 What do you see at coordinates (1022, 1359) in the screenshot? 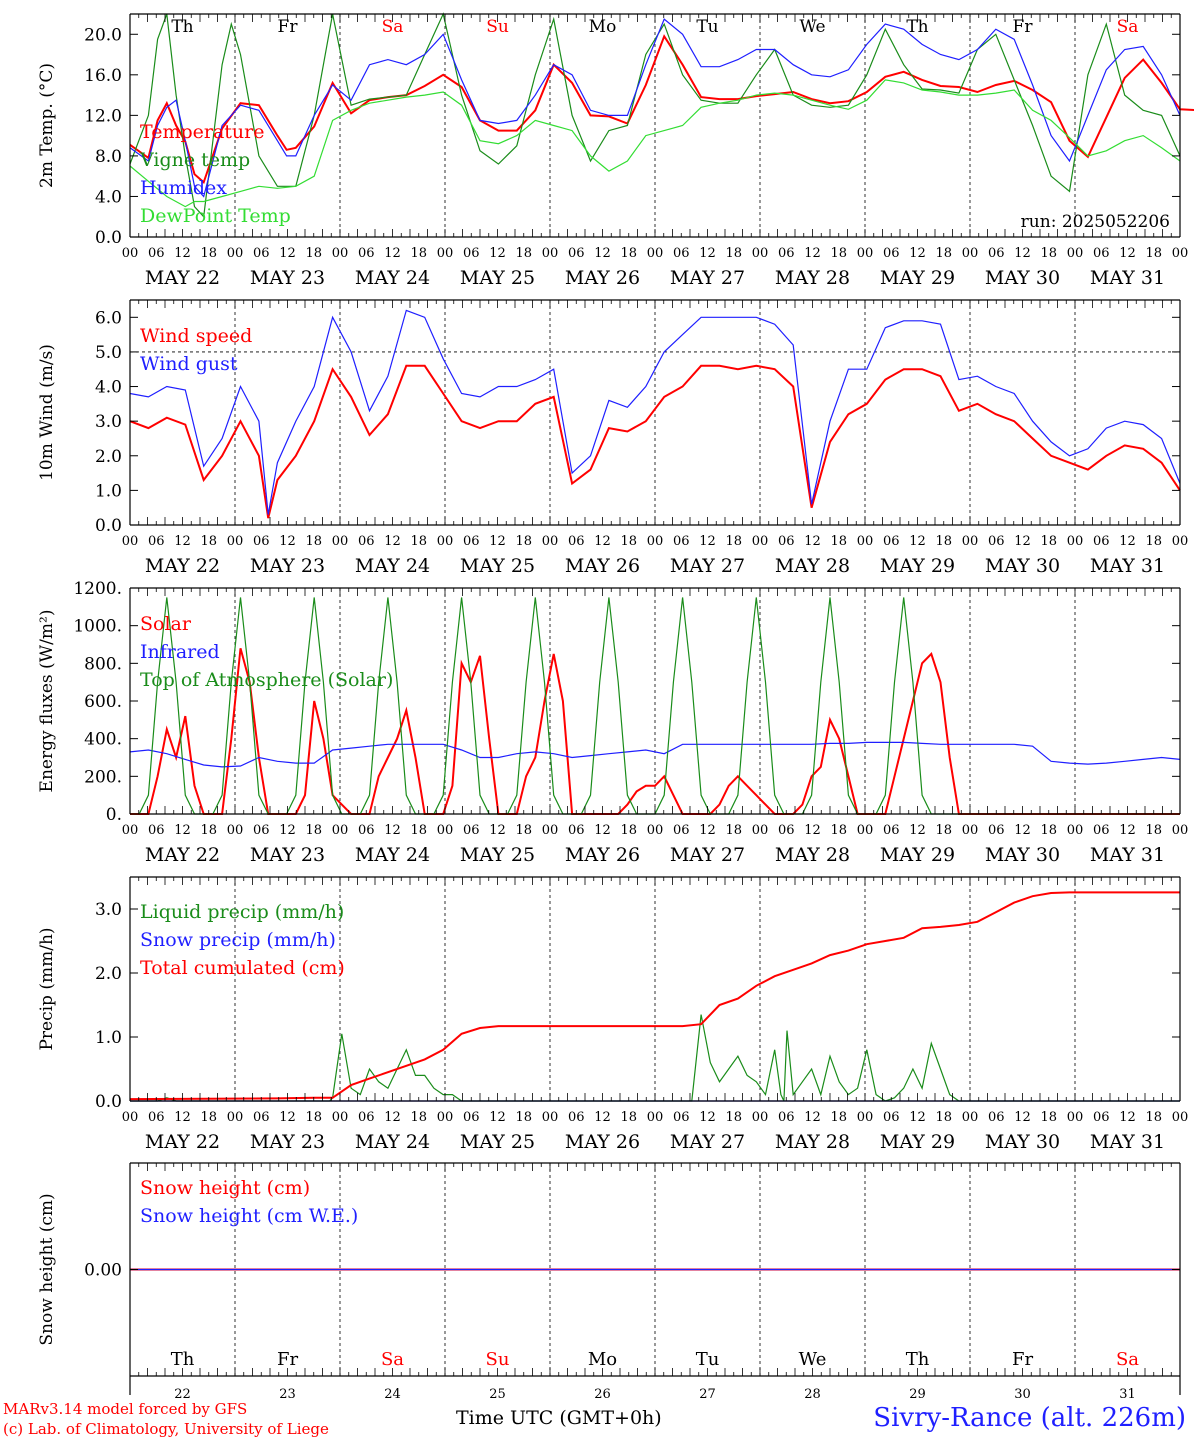
I see `bottom-day-abbr: Fr` at bounding box center [1022, 1359].